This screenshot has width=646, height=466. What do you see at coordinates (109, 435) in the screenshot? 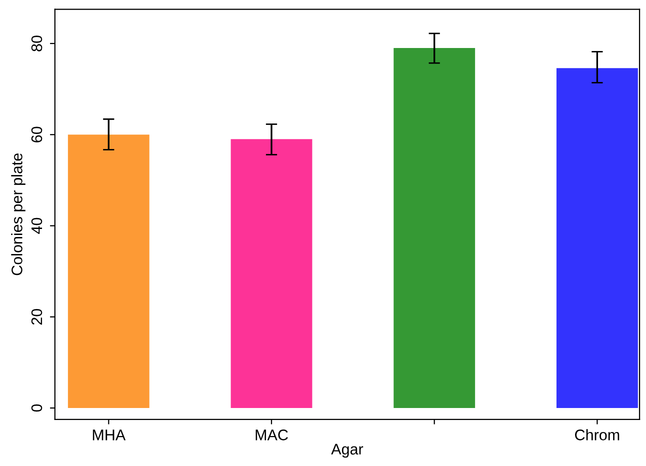
I see `x-tick-label: MHA` at bounding box center [109, 435].